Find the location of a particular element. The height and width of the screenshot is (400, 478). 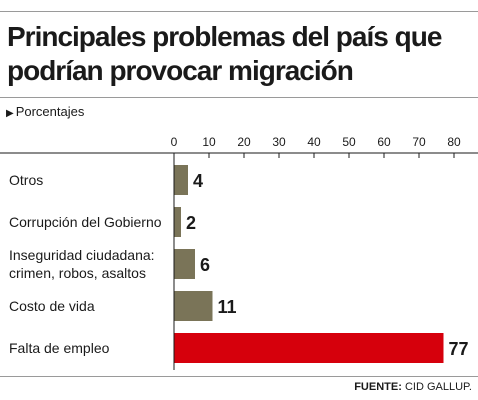

chart-subtitle-text: Porcentajes is located at coordinates (50, 111).